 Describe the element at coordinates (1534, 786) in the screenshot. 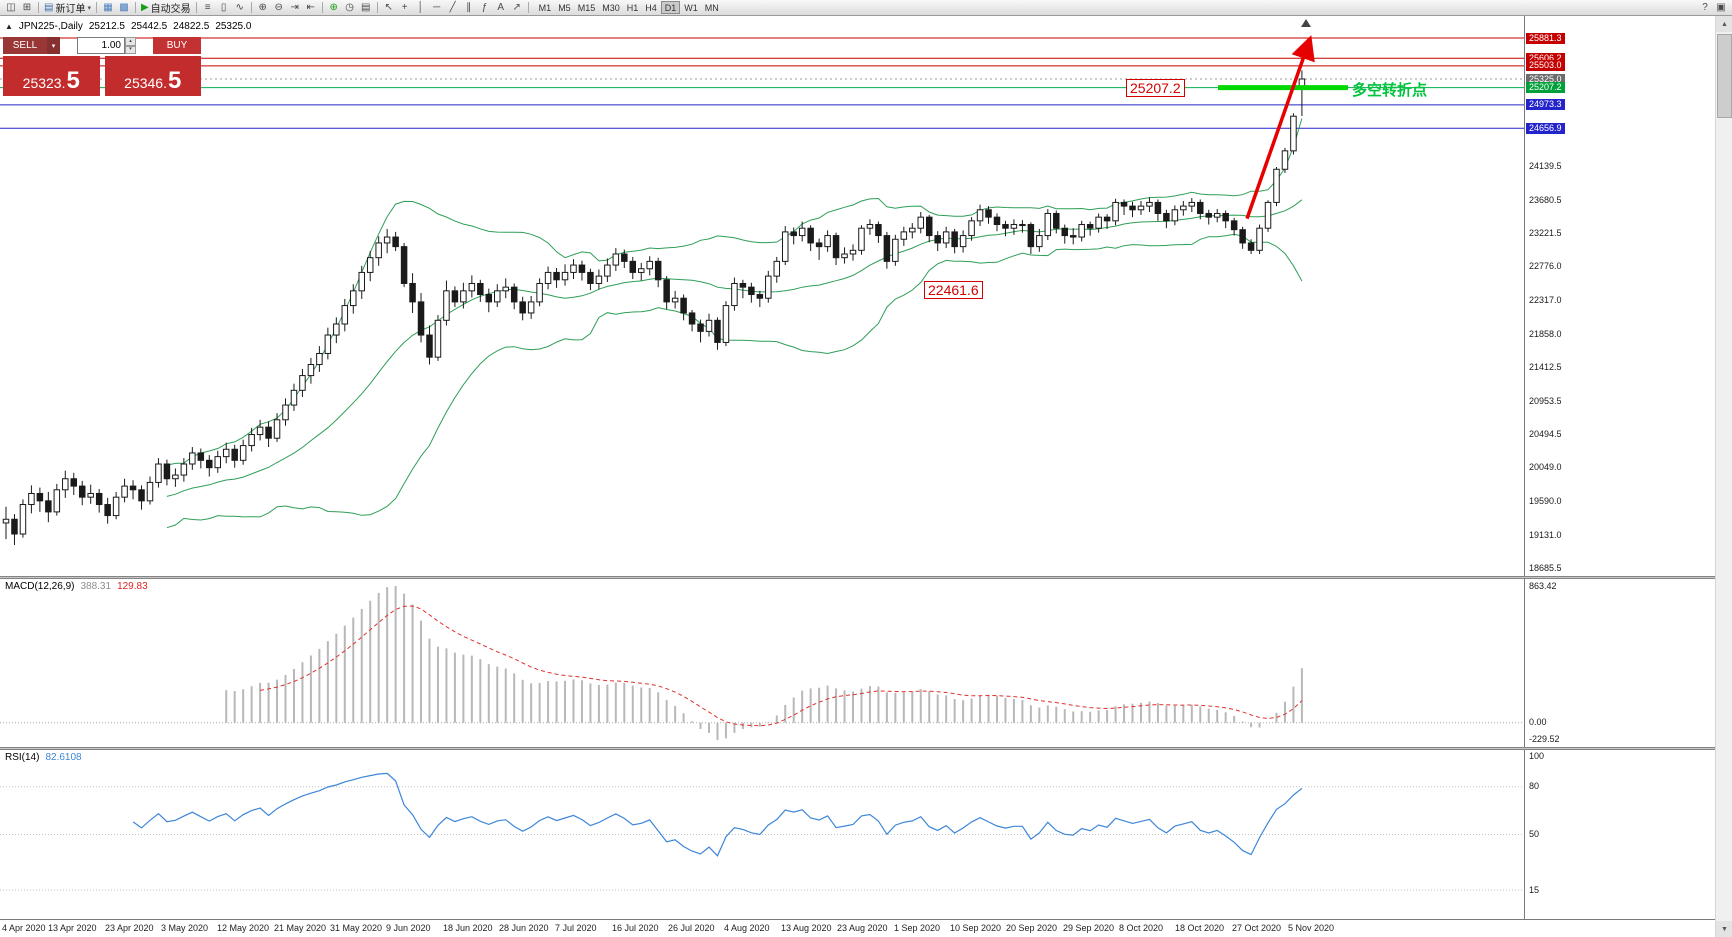

I see `rsi-tick-label: 80` at that location.